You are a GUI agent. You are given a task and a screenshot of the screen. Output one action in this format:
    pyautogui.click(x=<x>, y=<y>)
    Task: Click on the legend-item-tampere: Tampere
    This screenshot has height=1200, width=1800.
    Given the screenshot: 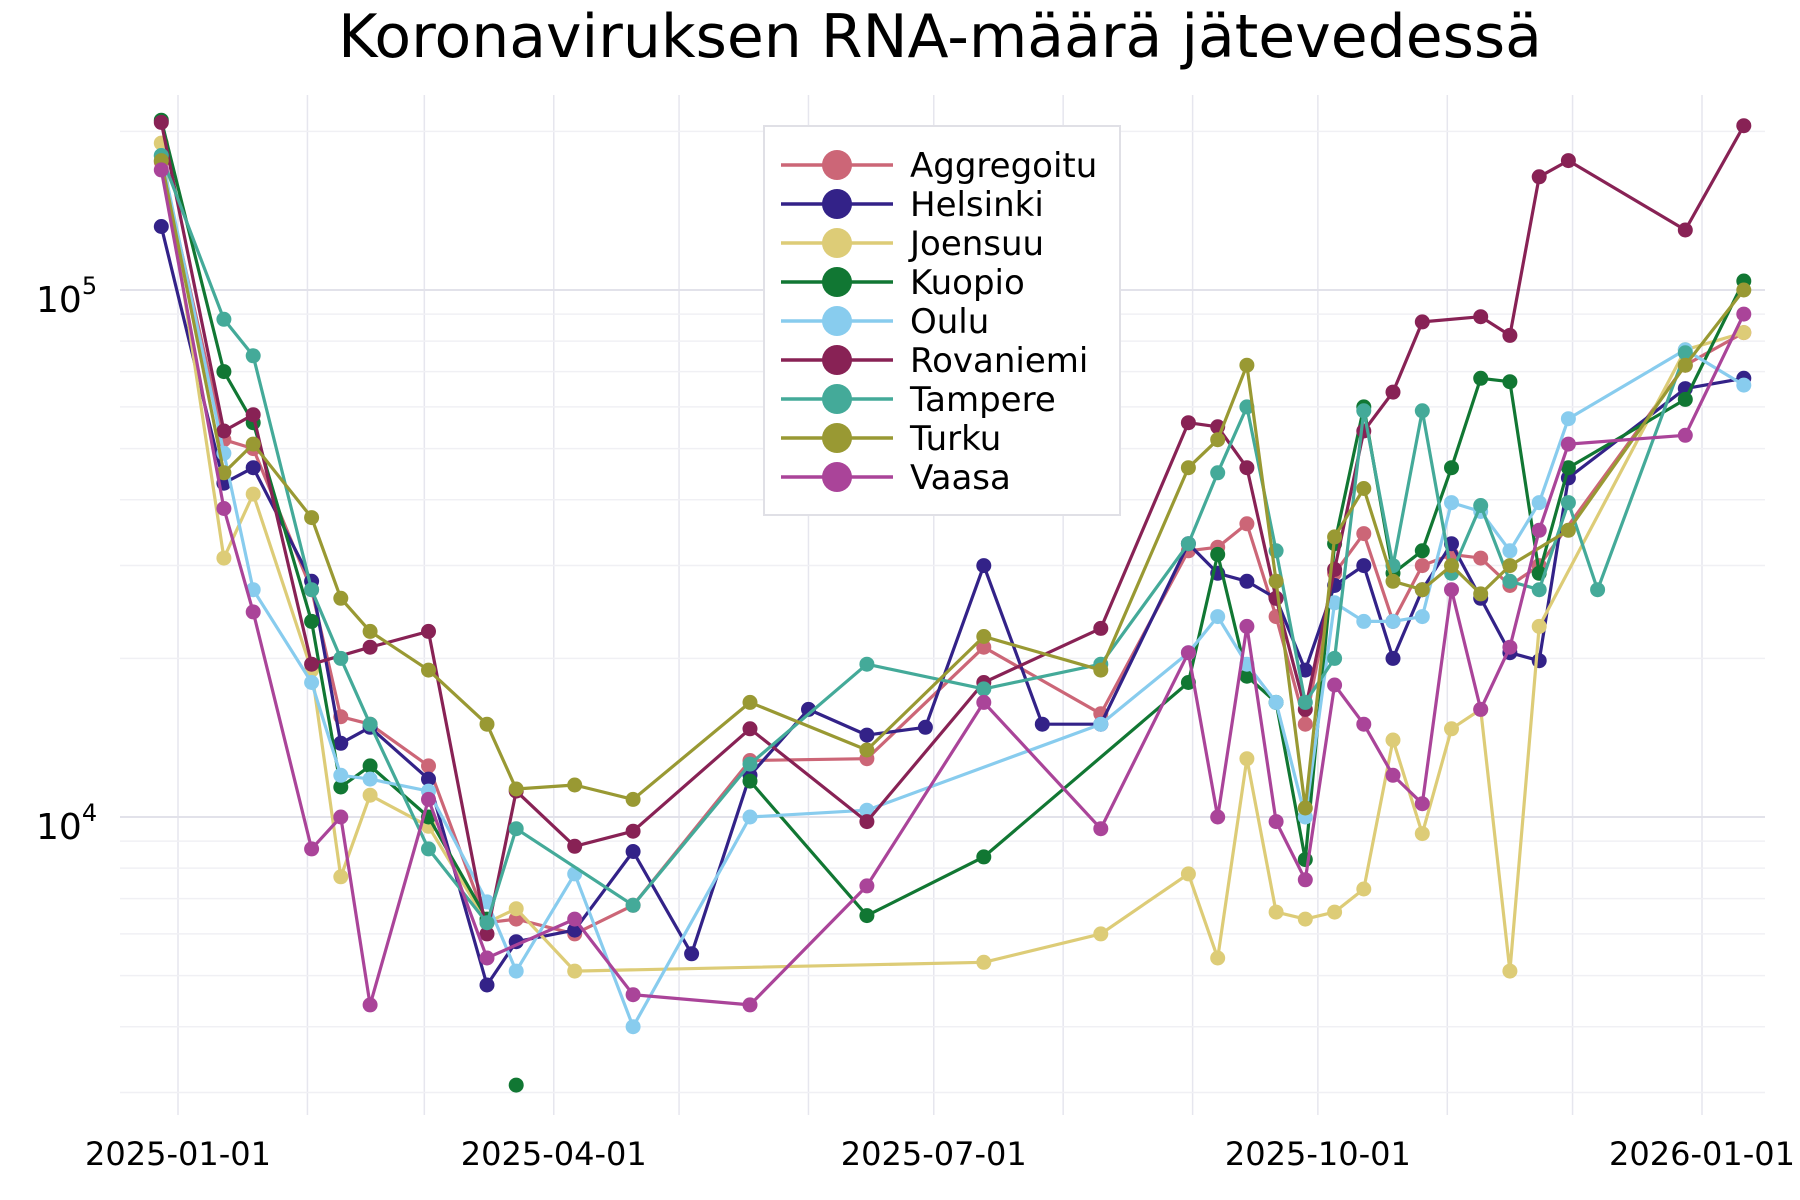 What is the action you would take?
    pyautogui.click(x=918, y=400)
    